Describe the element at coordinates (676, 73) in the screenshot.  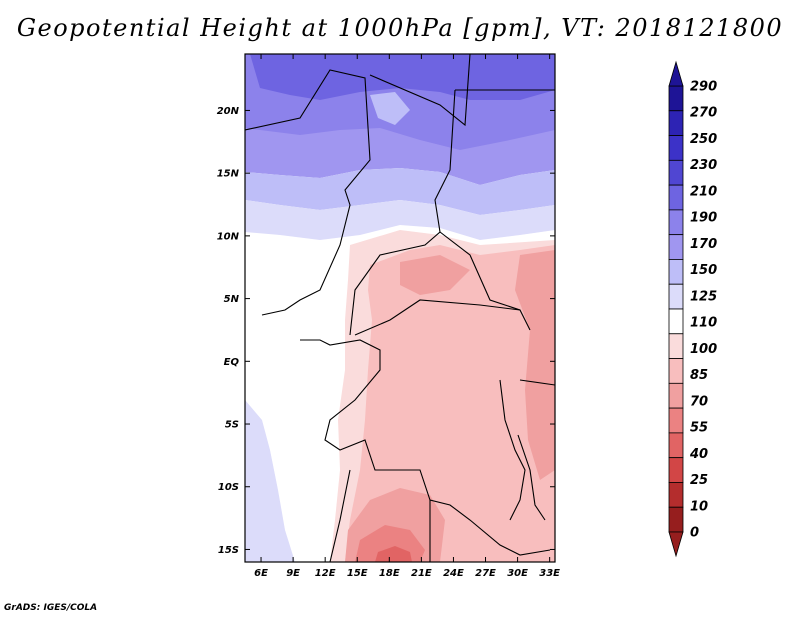
I see `colorbar-top-arrow` at that location.